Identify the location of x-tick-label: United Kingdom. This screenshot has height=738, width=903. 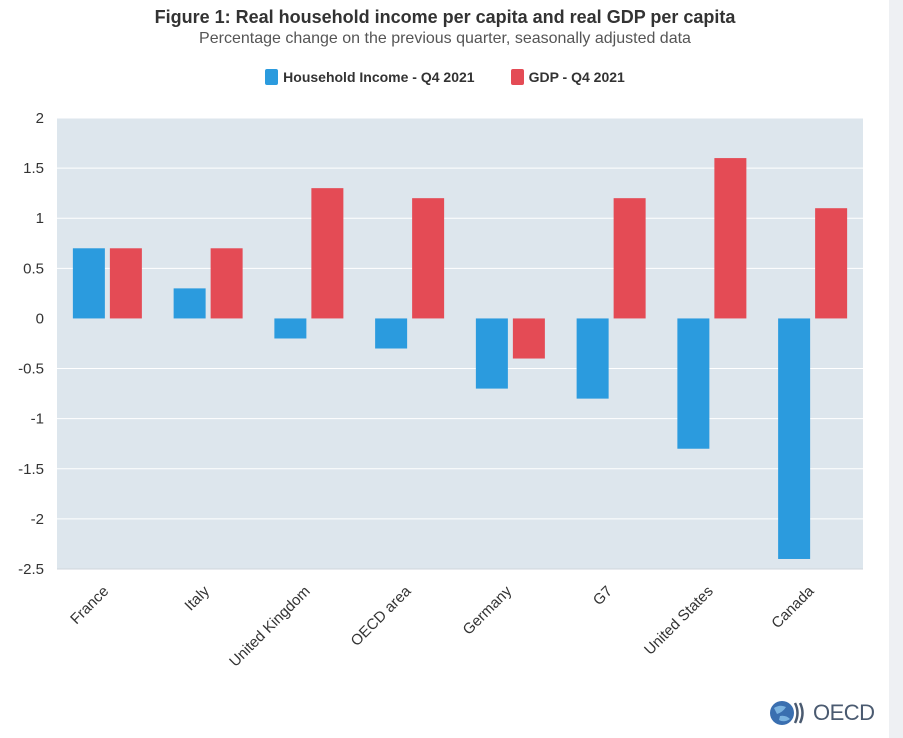
(269, 626).